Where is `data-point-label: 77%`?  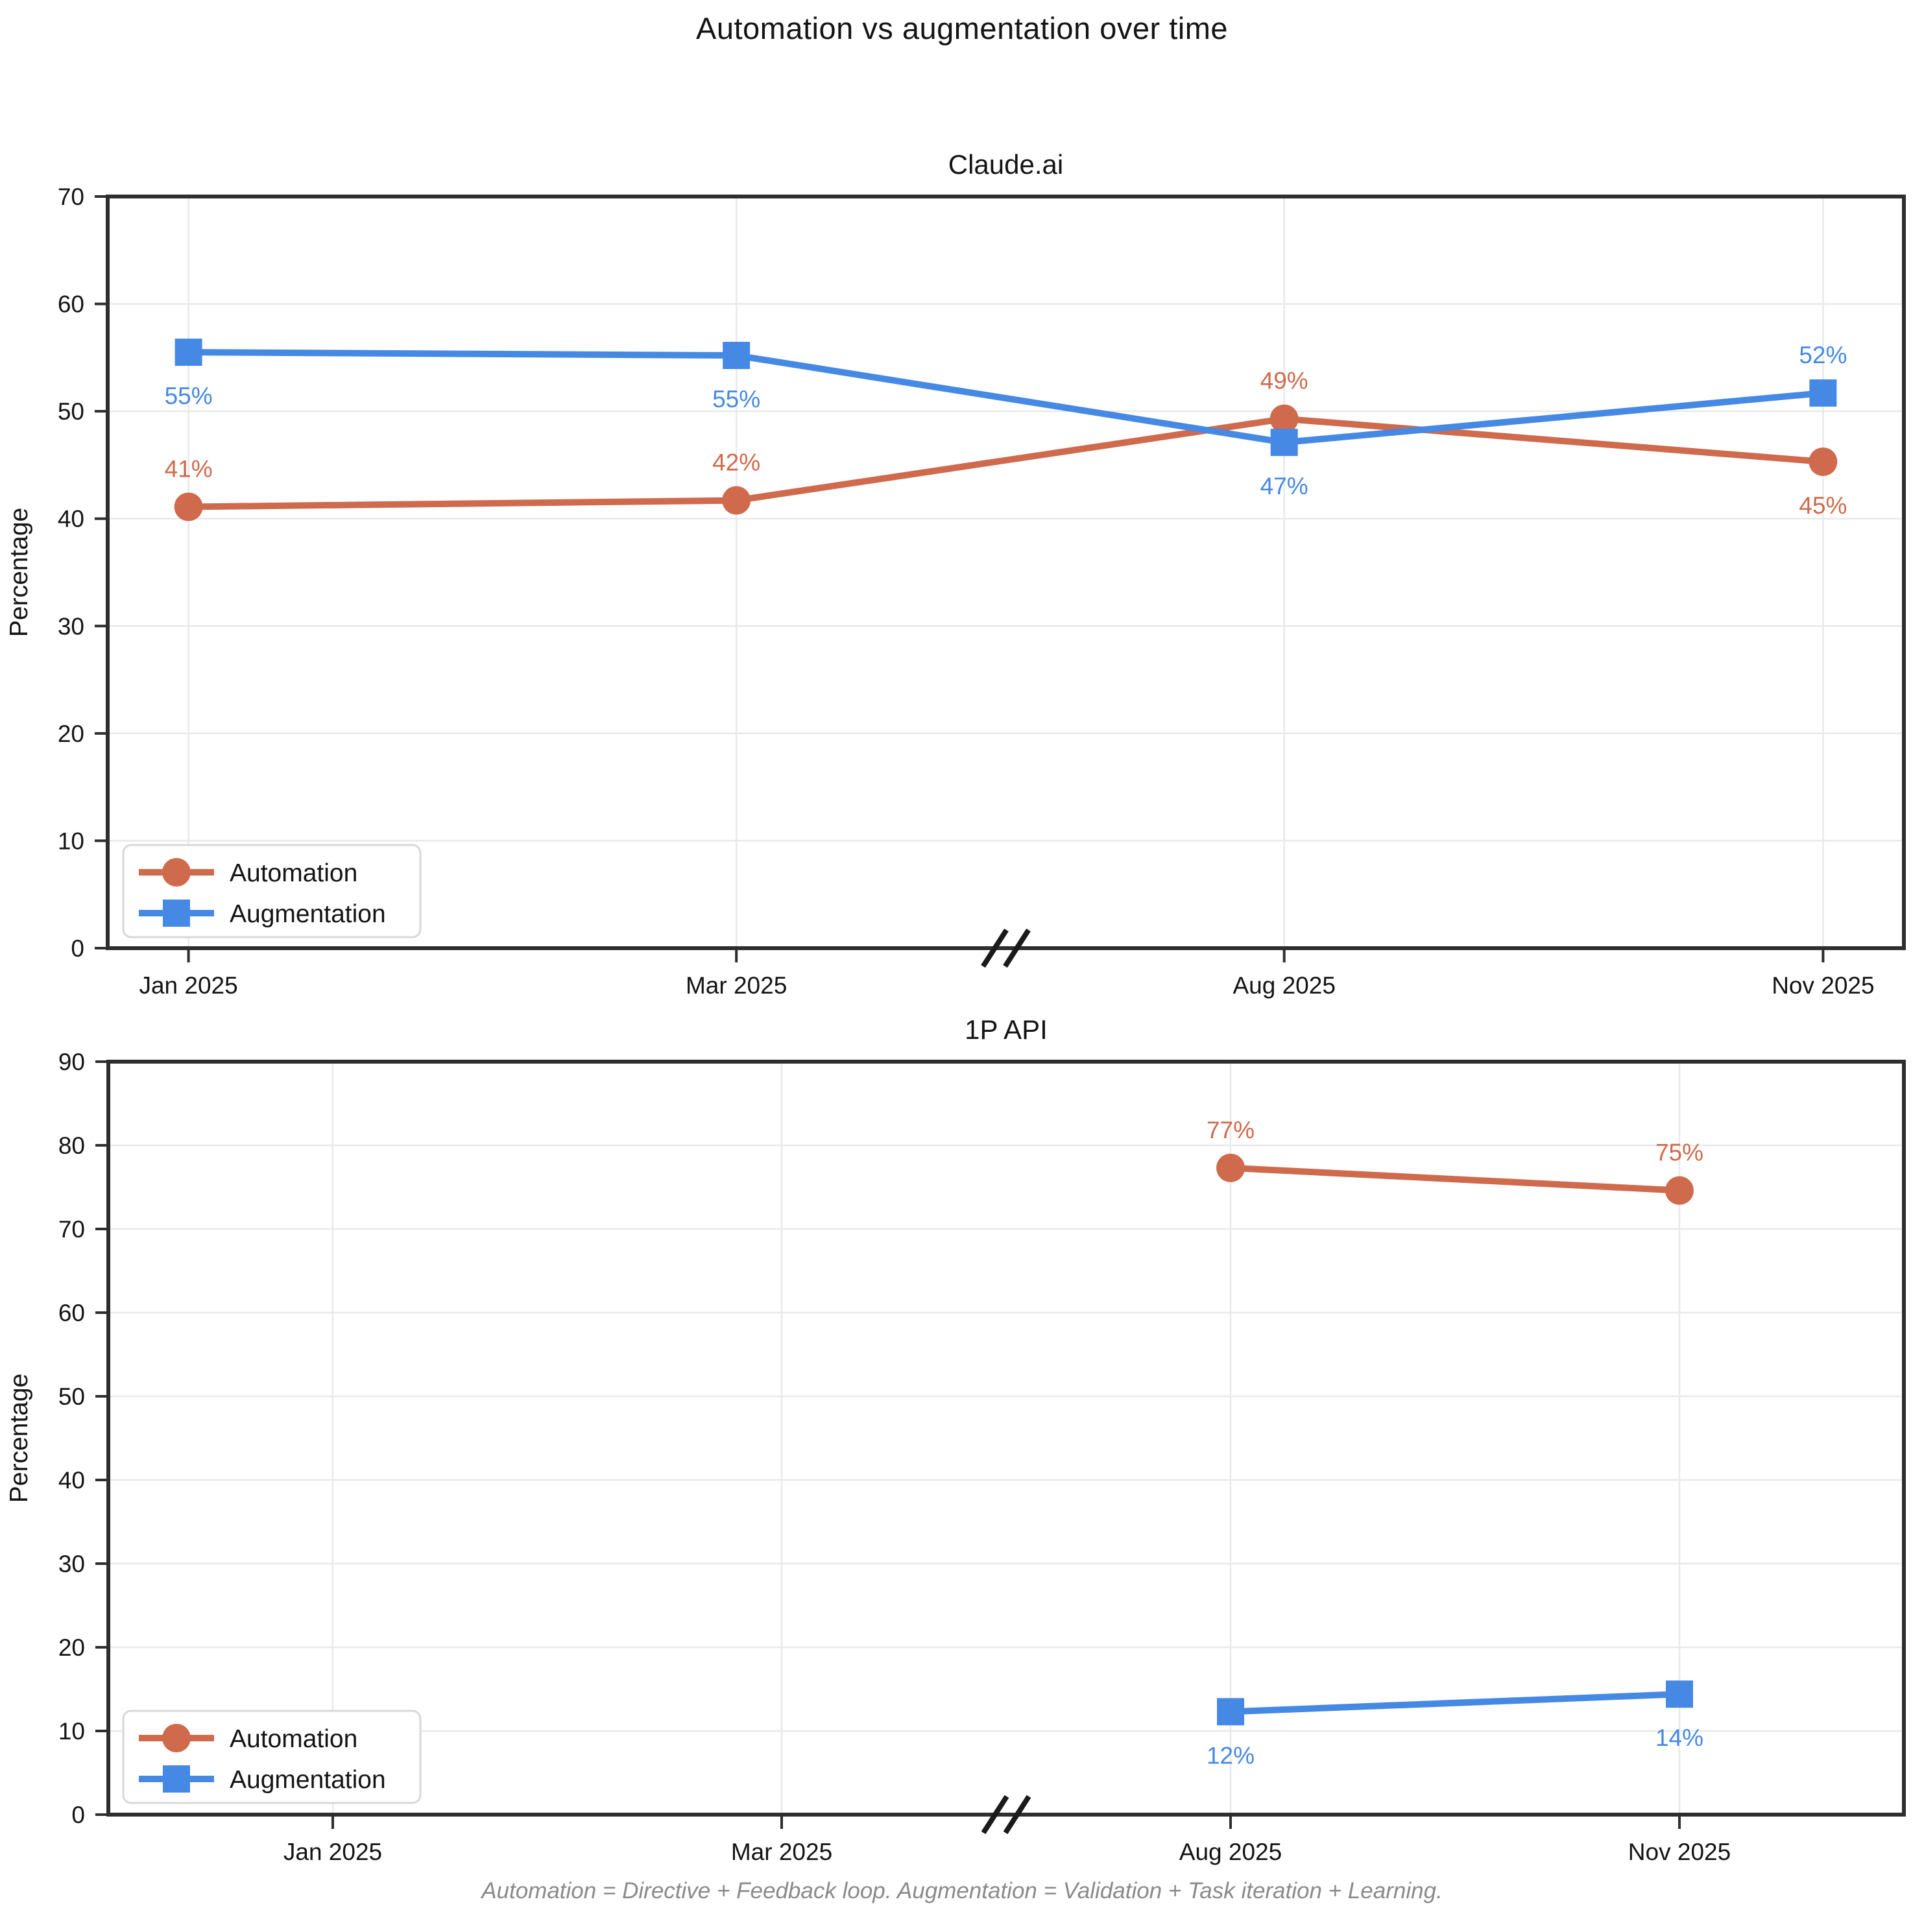
data-point-label: 77% is located at coordinates (1231, 1130).